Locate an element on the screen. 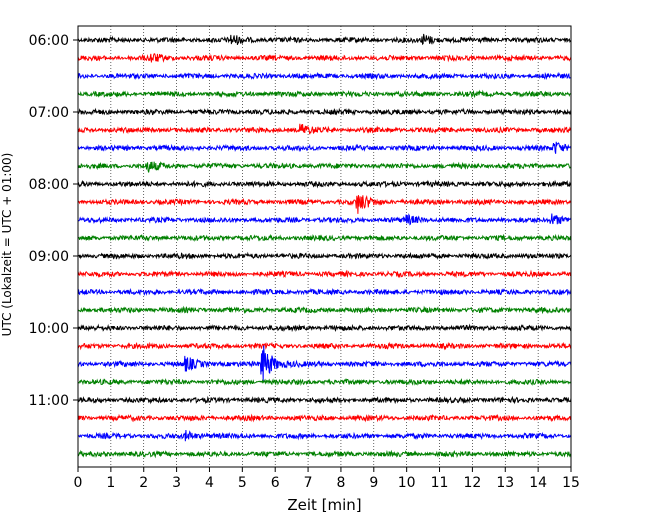 This screenshot has height=520, width=650. x-axis: 0 1 2 3 4 5 6 7 8 9 10 11 12 13 14 15 is located at coordinates (327, 479).